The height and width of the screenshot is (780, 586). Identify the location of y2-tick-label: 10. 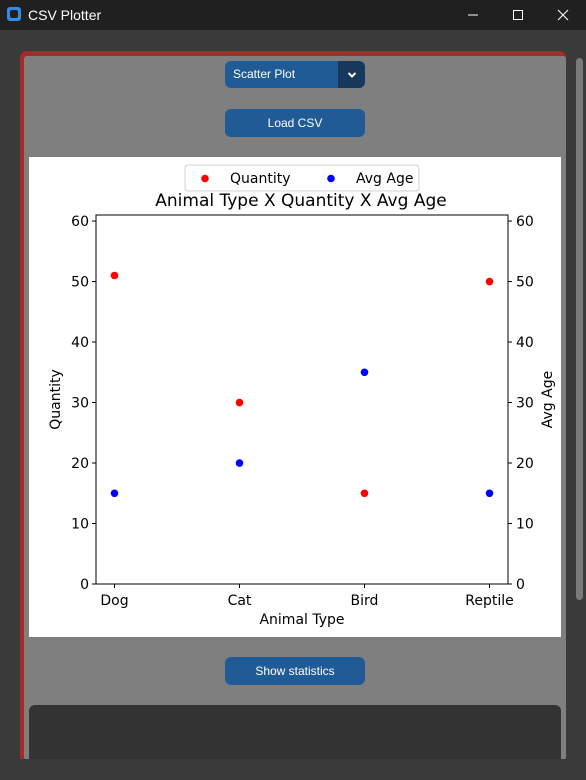
(525, 525).